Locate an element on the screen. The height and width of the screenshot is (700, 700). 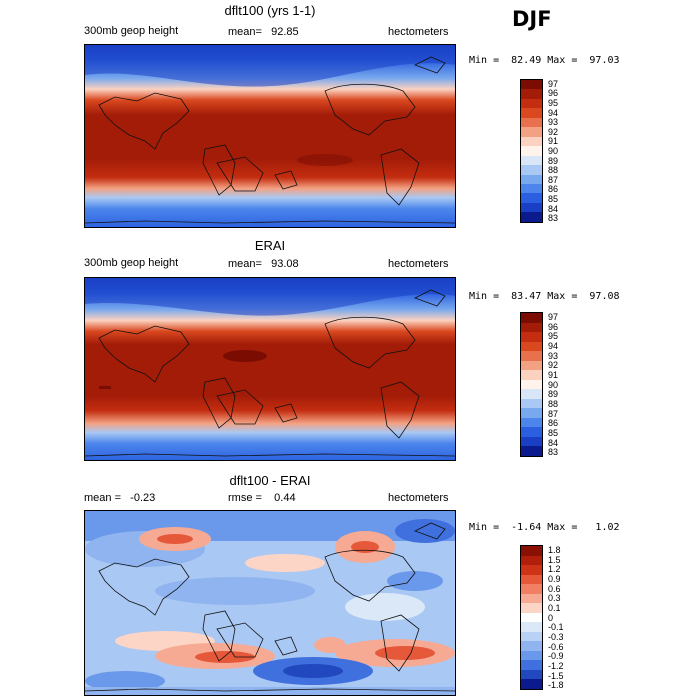
panel3-colorbar-tick-label: -1.5 is located at coordinates (556, 675).